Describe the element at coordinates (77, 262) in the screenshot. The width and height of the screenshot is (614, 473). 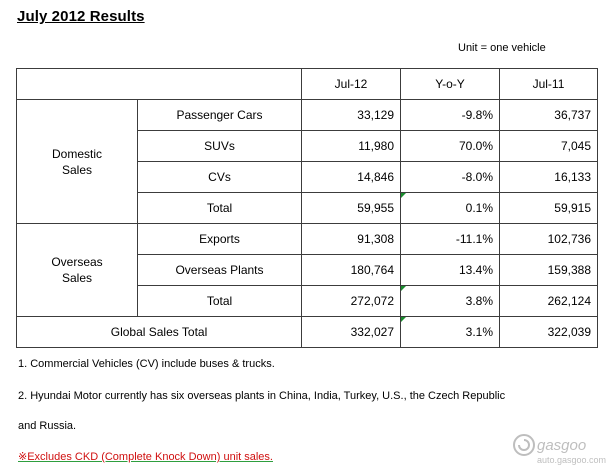
I see `group-label-line: Overseas` at that location.